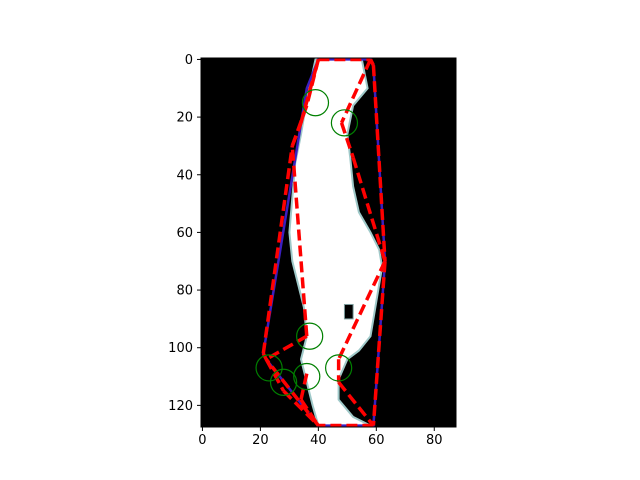 The height and width of the screenshot is (480, 640). I want to click on y-tick-label: 120, so click(180, 406).